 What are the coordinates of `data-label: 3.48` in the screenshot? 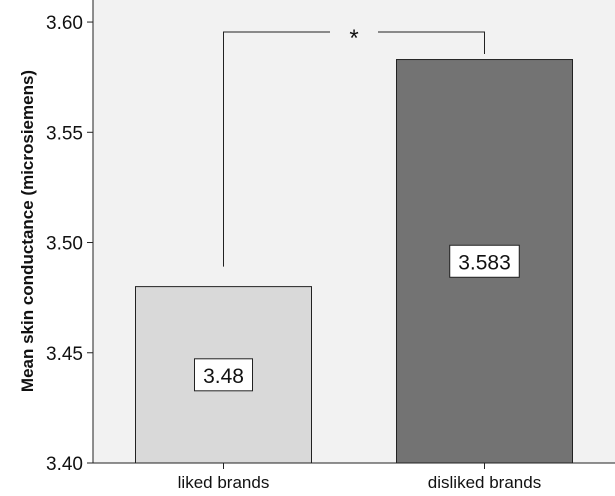 It's located at (223, 376).